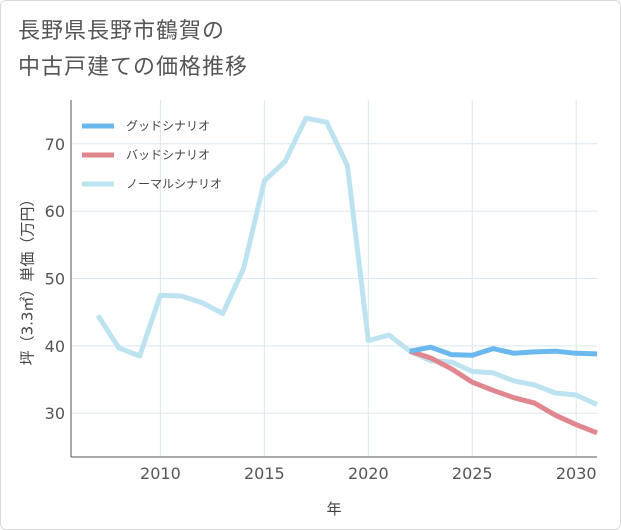 This screenshot has width=621, height=530. Describe the element at coordinates (122, 31) in the screenshot. I see `chart-title-line-1: 長野県長野市鶴賀の` at that location.